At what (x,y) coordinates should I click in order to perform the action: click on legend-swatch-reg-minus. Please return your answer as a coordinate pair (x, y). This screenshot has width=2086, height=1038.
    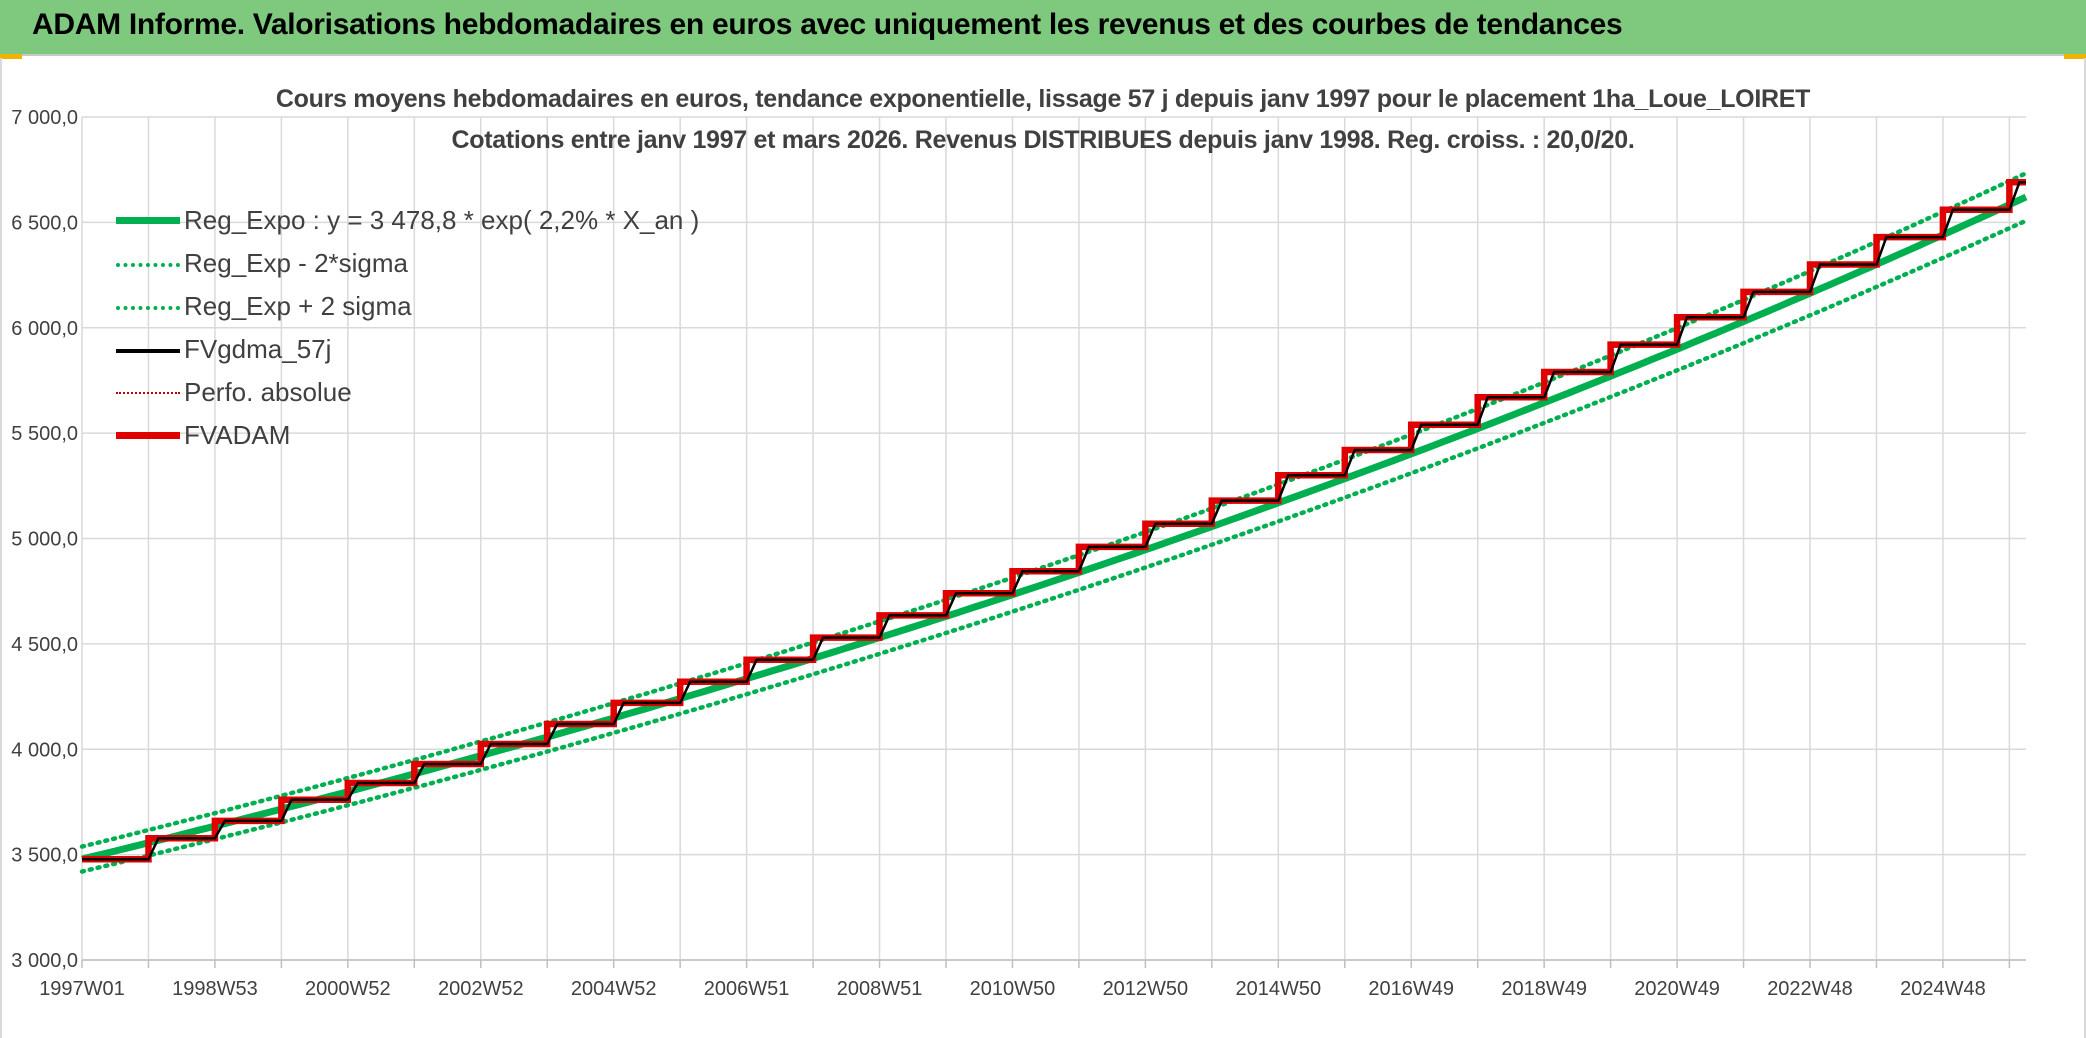
    Looking at the image, I should click on (148, 265).